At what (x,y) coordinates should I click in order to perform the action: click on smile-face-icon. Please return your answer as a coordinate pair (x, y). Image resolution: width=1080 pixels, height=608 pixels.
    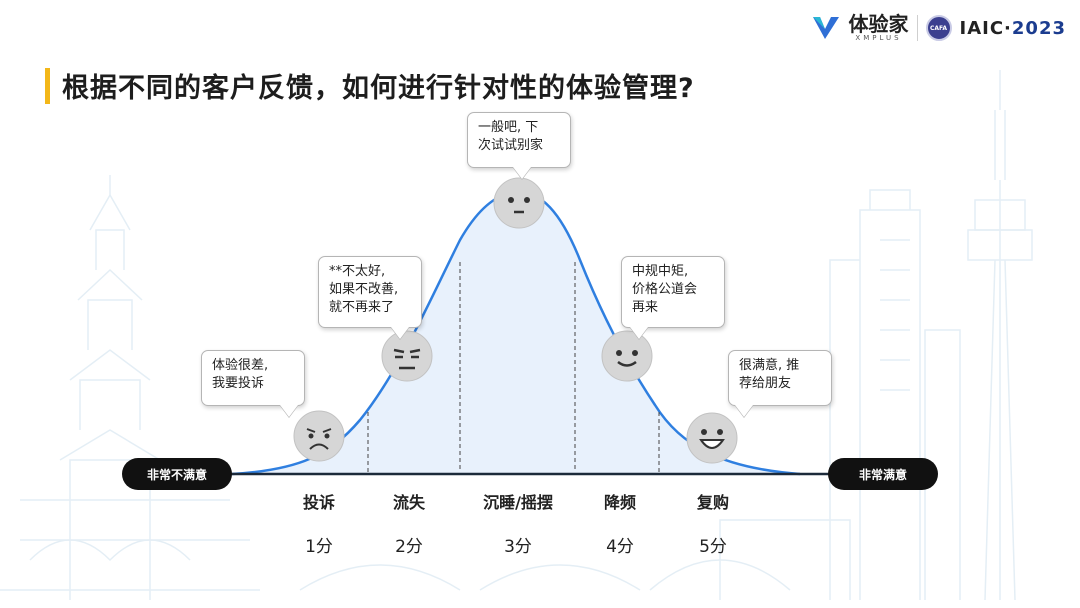
    Looking at the image, I should click on (627, 356).